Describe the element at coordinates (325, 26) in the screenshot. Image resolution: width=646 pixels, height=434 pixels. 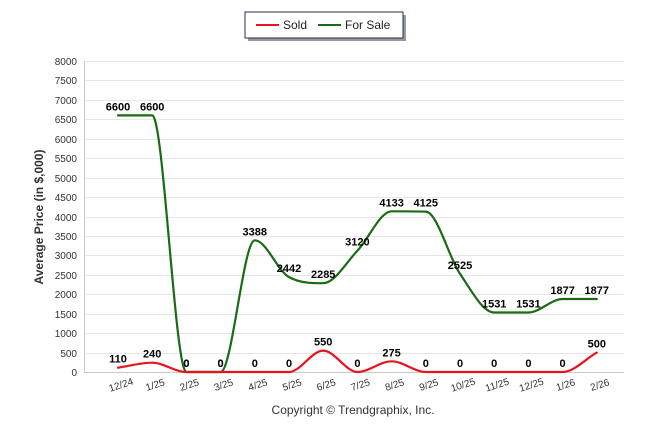
I see `legend: Sold For Sale` at that location.